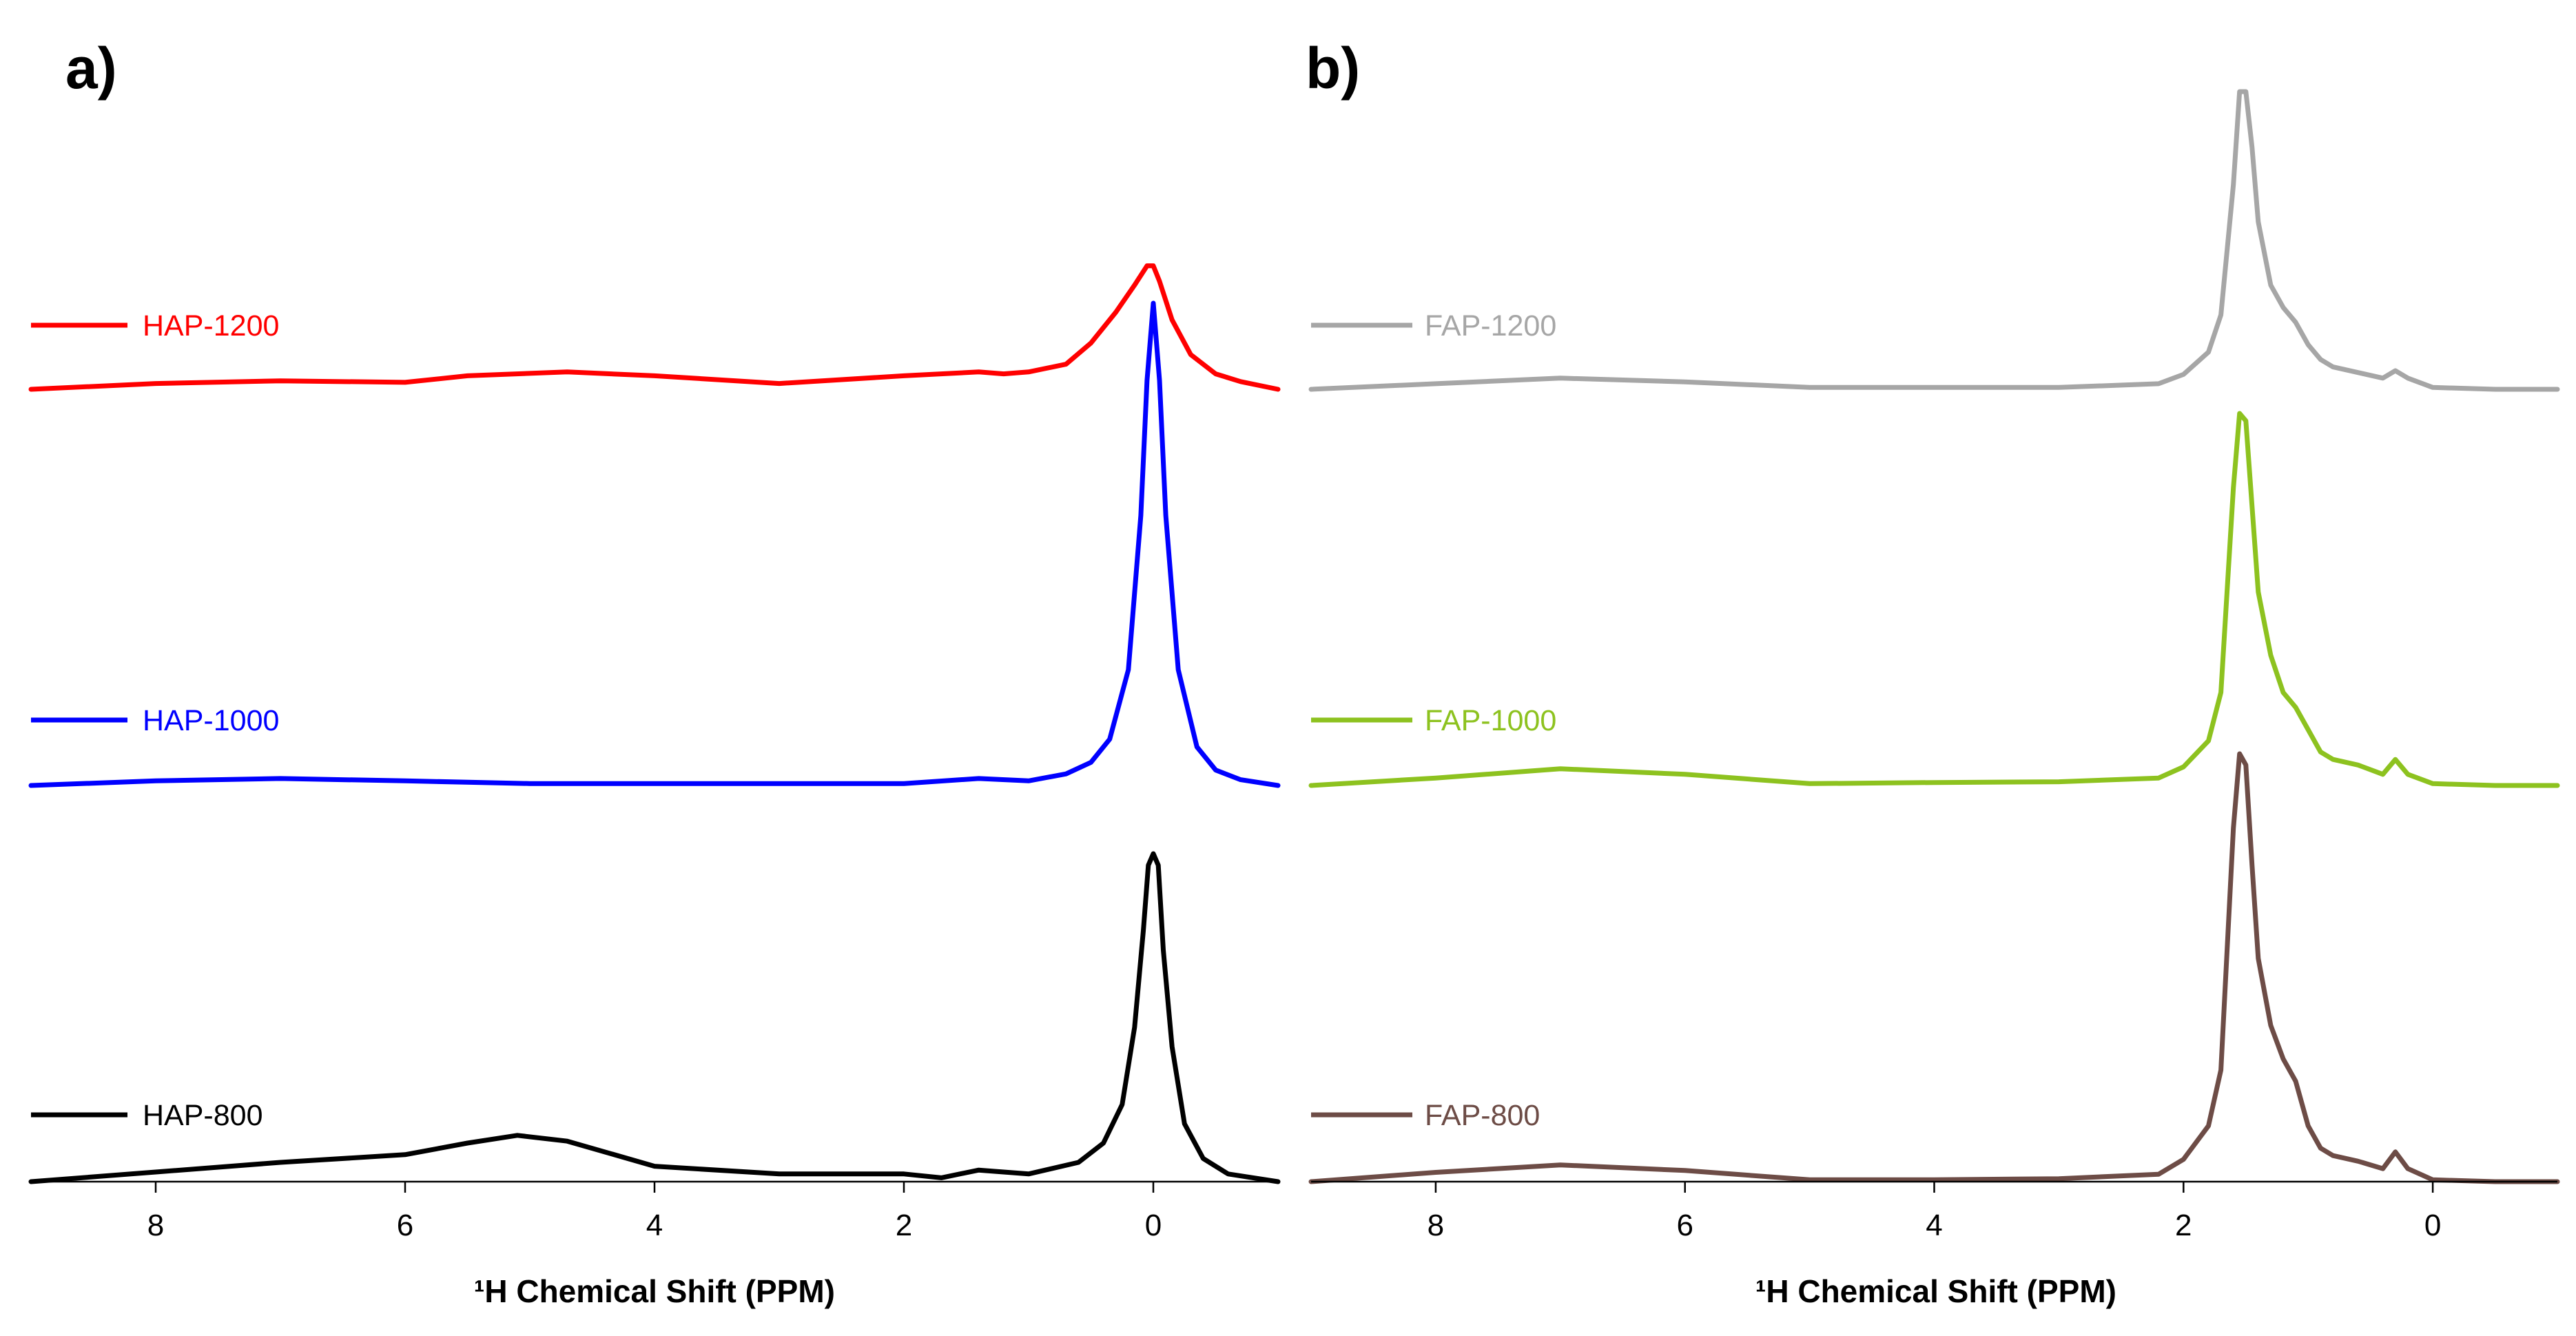 The width and height of the screenshot is (2576, 1336). What do you see at coordinates (1153, 1225) in the screenshot?
I see `panel-a-tick-label: 0` at bounding box center [1153, 1225].